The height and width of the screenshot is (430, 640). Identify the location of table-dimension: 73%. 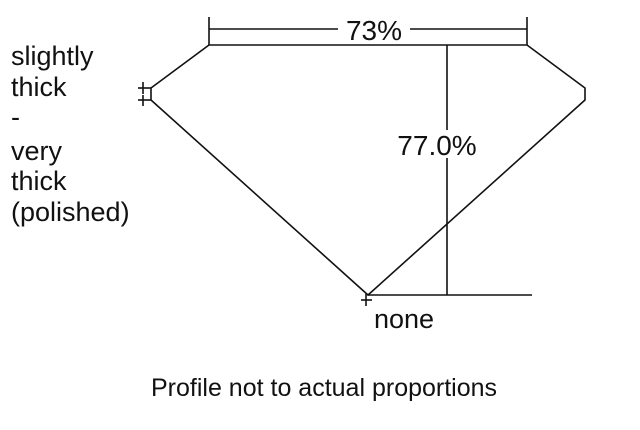
(368, 30).